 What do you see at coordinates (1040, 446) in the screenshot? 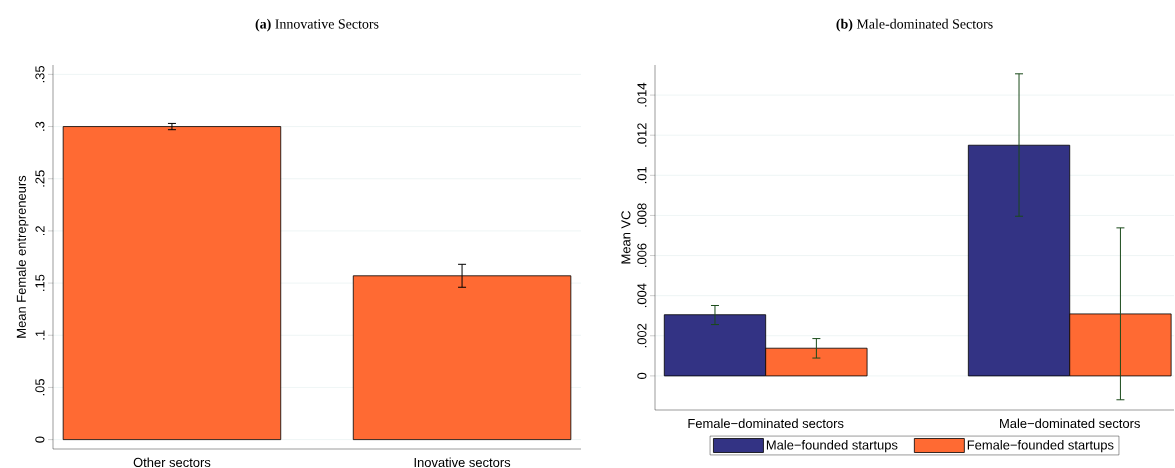
I see `legend-label: Female−founded startups` at bounding box center [1040, 446].